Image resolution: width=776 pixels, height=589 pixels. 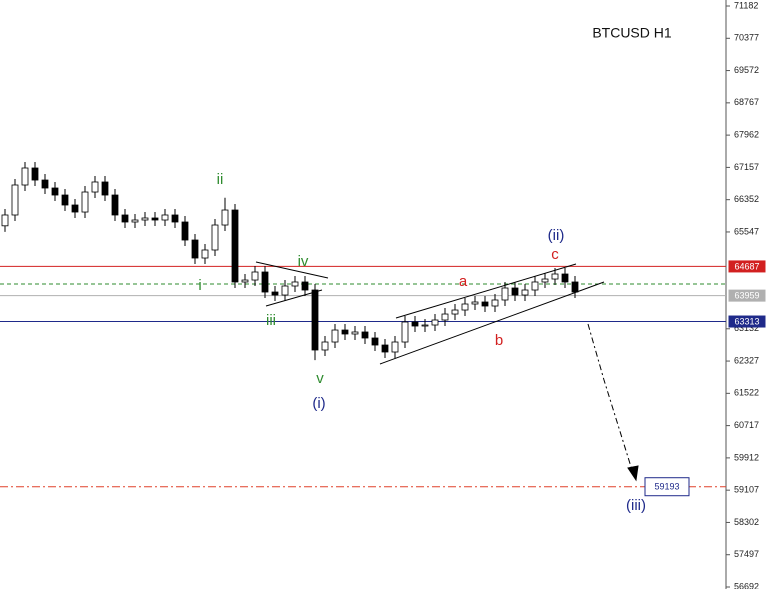 I want to click on wave-label: a, so click(x=463, y=281).